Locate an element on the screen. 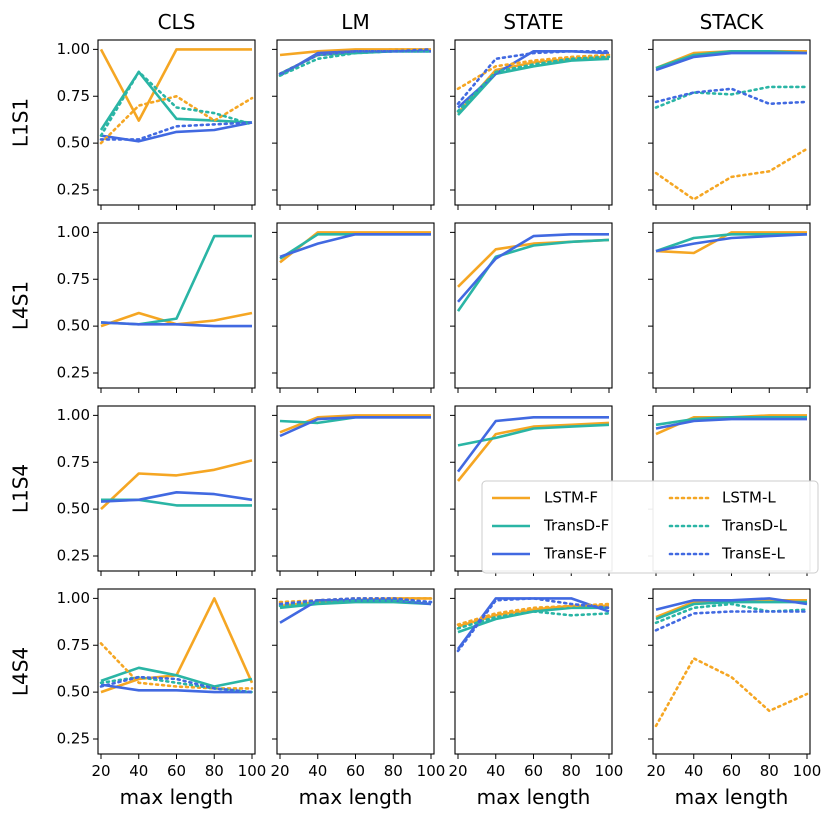 The image size is (830, 830). series-line-l1s4-cls-transe-f is located at coordinates (176, 496).